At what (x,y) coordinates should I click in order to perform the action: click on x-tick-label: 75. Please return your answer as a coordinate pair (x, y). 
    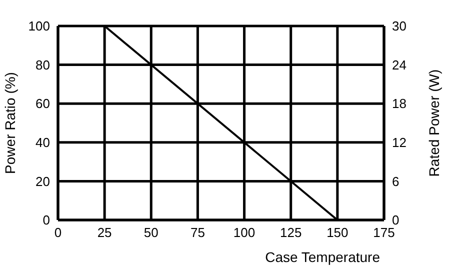
    Looking at the image, I should click on (197, 232).